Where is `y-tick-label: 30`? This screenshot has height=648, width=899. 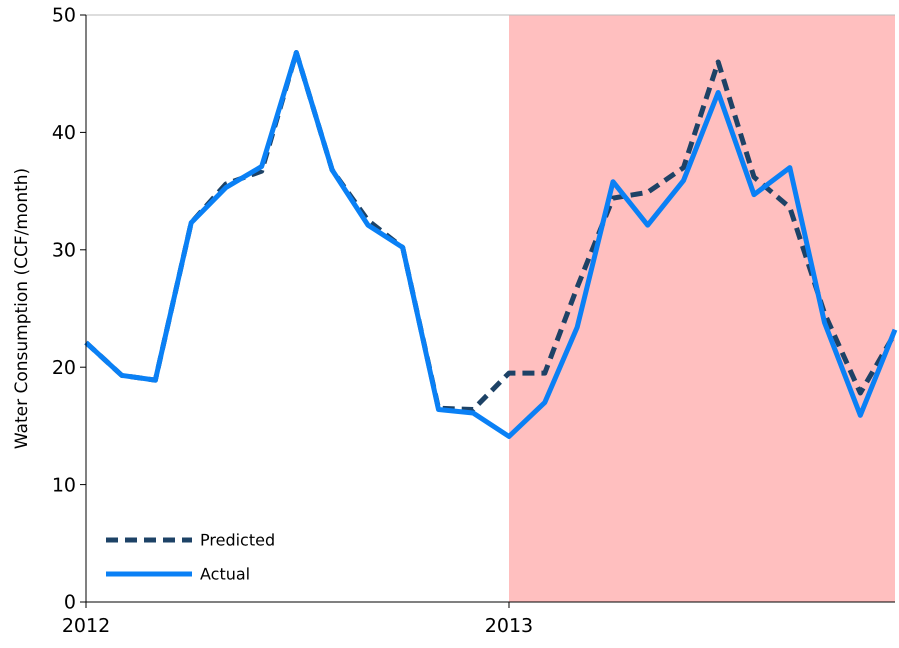
y-tick-label: 30 is located at coordinates (64, 250).